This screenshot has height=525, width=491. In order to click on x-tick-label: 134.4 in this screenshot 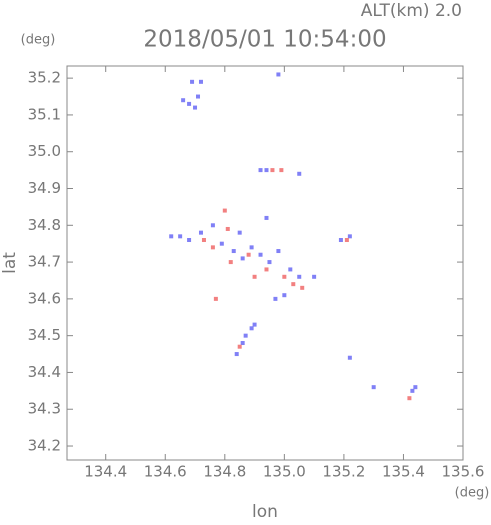, I will do `click(105, 472)`.